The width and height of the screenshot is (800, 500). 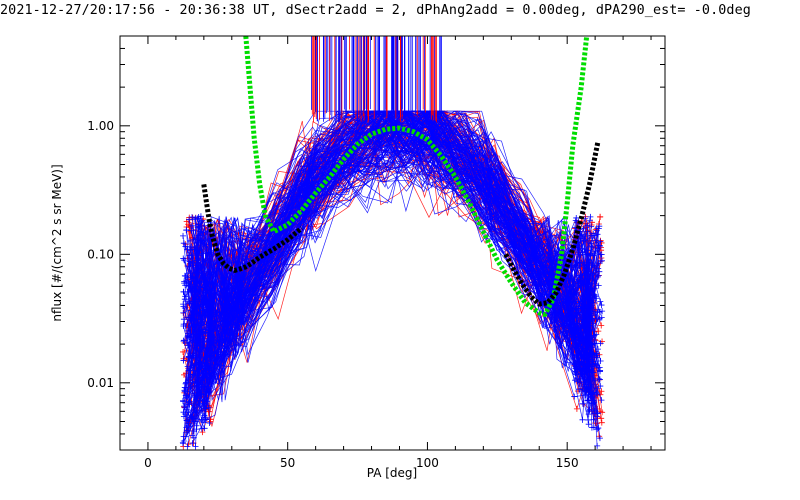 What do you see at coordinates (427, 463) in the screenshot?
I see `x-tick-label: 100` at bounding box center [427, 463].